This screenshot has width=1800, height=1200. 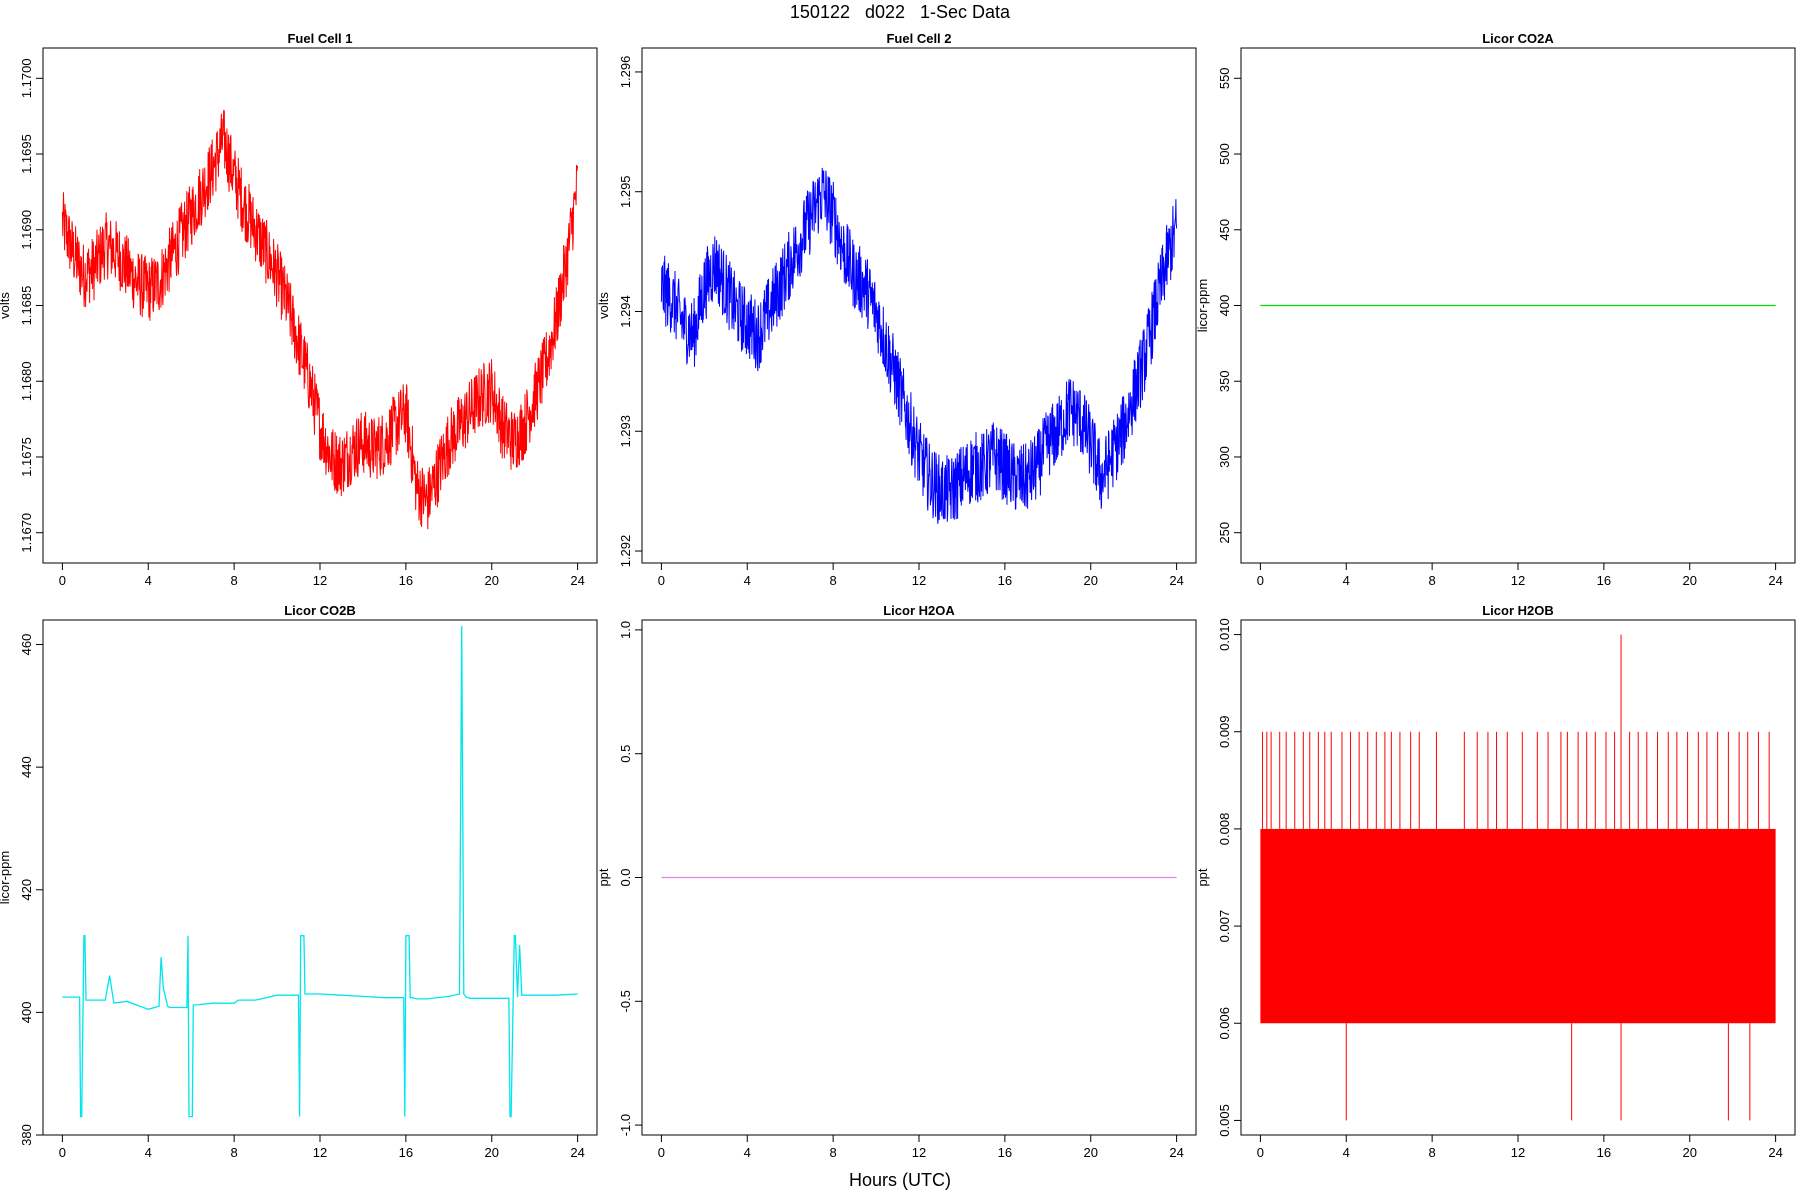 I want to click on y-tick-label: 0.009, so click(x=1224, y=731).